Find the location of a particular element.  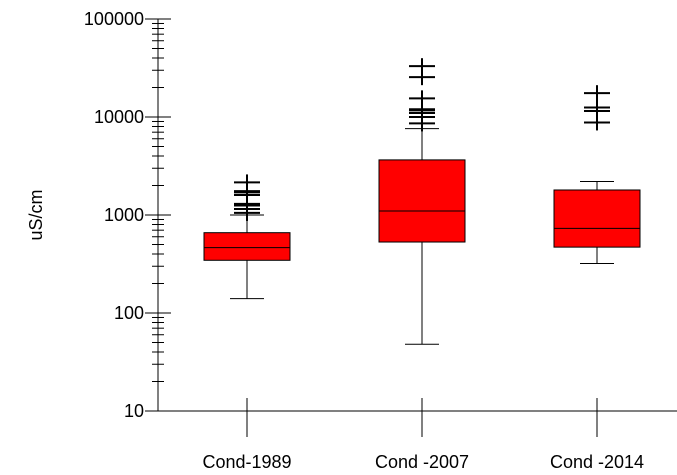

y-tick-label: 10 is located at coordinates (134, 411).